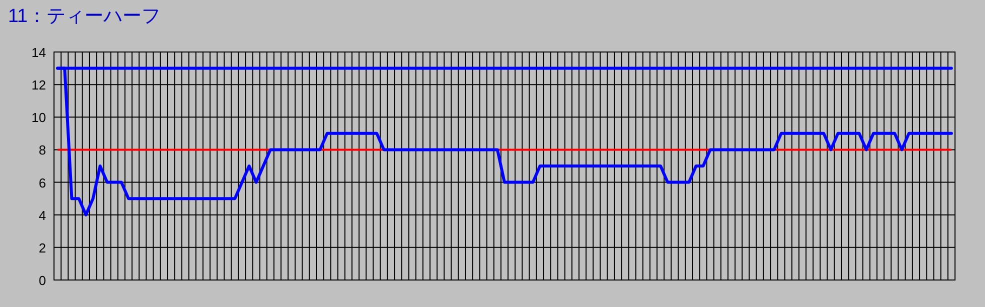  What do you see at coordinates (42, 215) in the screenshot?
I see `y-tick-label: 4` at bounding box center [42, 215].